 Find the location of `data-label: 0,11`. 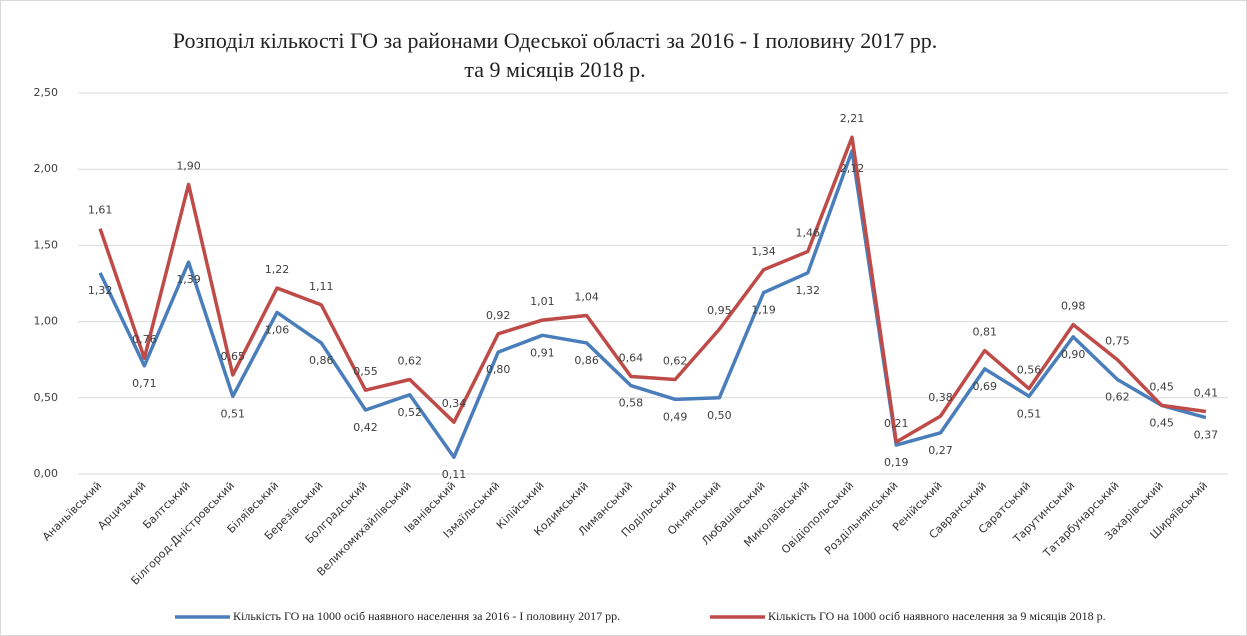

data-label: 0,11 is located at coordinates (454, 474).